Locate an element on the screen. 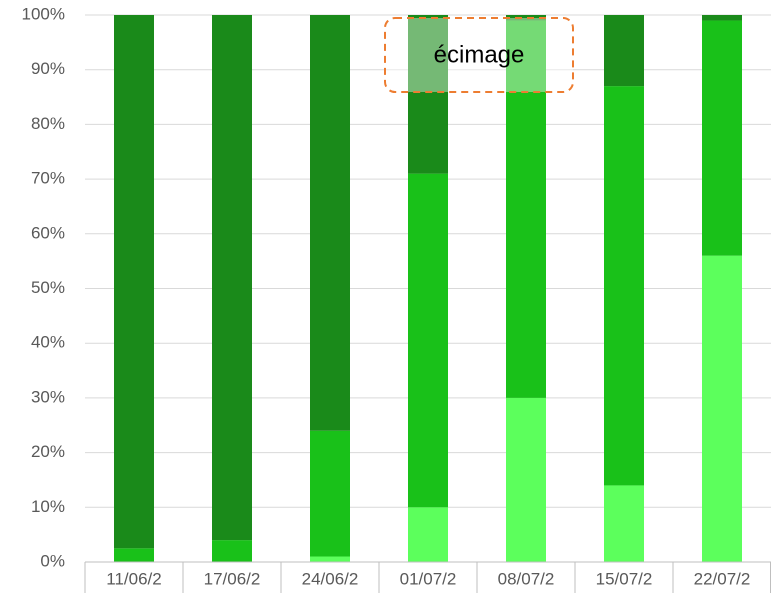 This screenshot has height=593, width=771. x-tick-label: 17/06/2 is located at coordinates (232, 578).